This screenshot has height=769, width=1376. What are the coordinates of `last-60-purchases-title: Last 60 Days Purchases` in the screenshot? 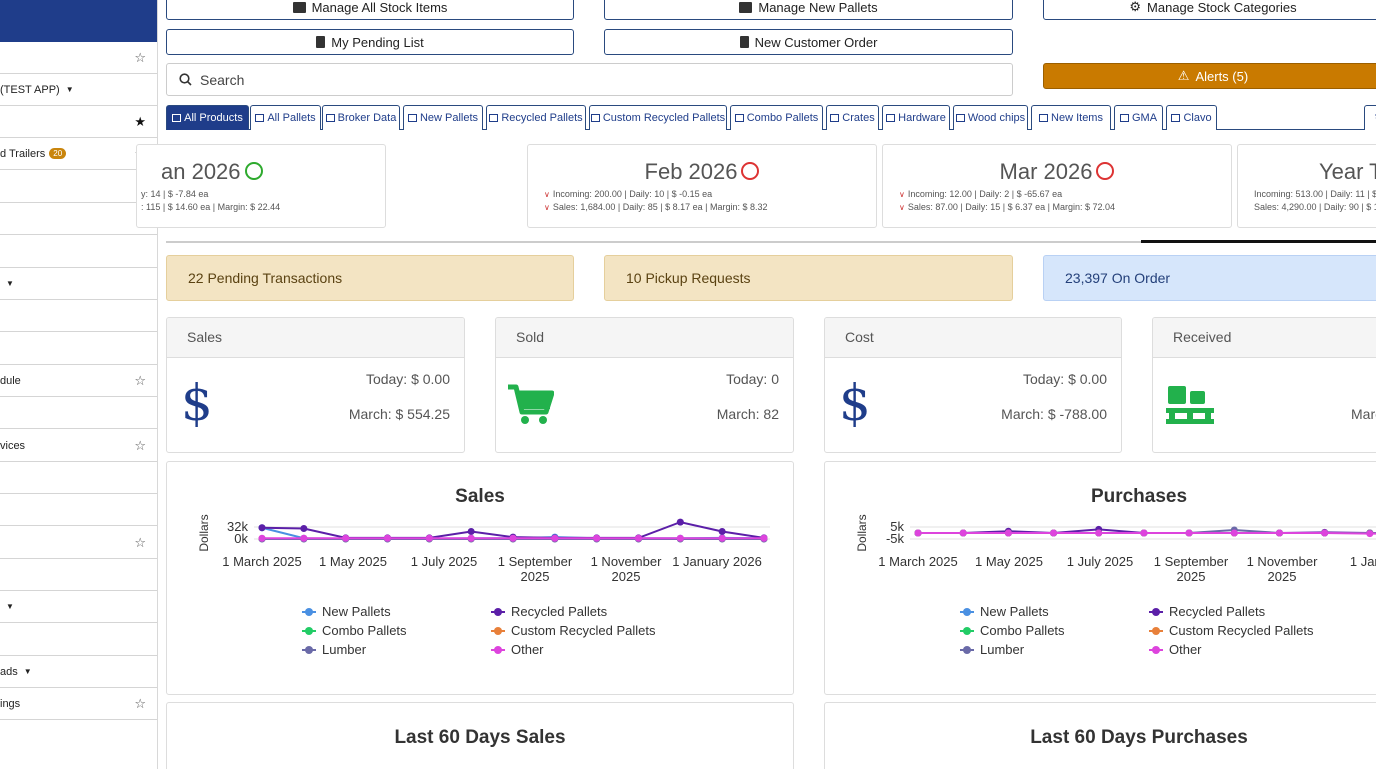 It's located at (1139, 737).